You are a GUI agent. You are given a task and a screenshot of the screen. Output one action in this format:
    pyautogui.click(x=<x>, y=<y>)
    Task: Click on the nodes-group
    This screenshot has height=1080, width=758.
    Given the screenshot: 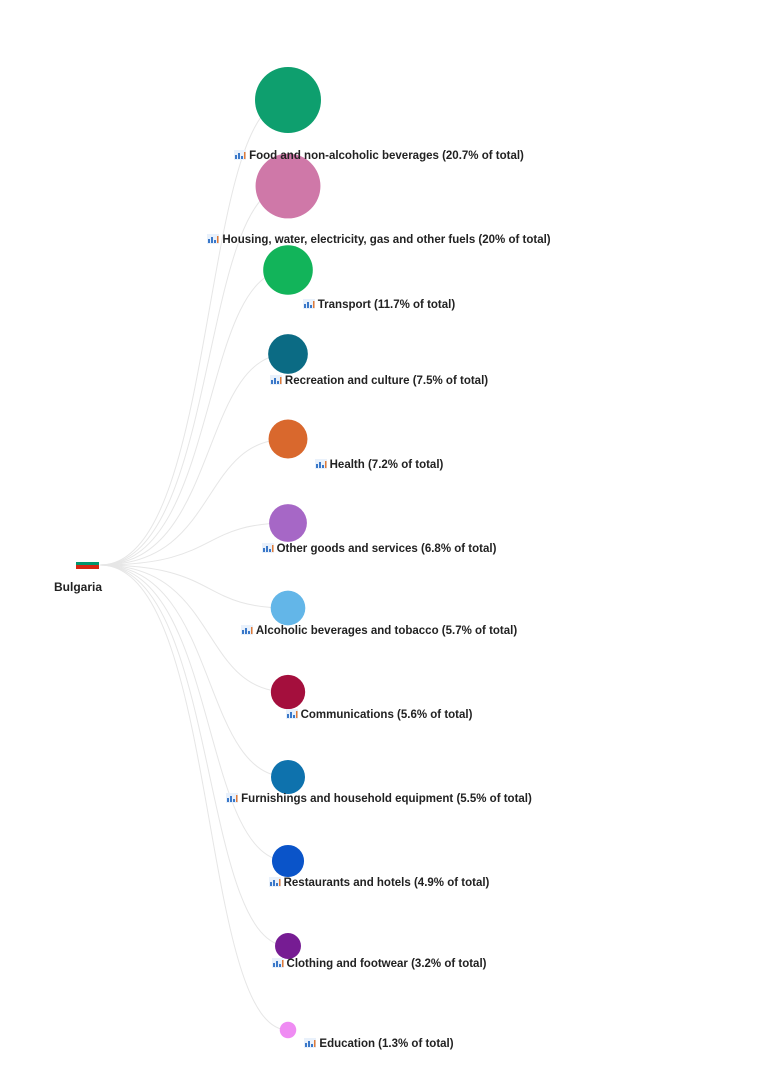 What is the action you would take?
    pyautogui.click(x=288, y=553)
    